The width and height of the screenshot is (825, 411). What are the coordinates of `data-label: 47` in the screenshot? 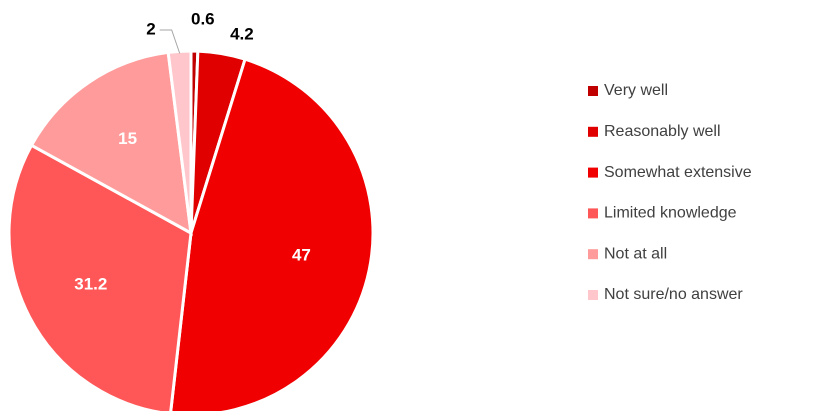 It's located at (301, 255).